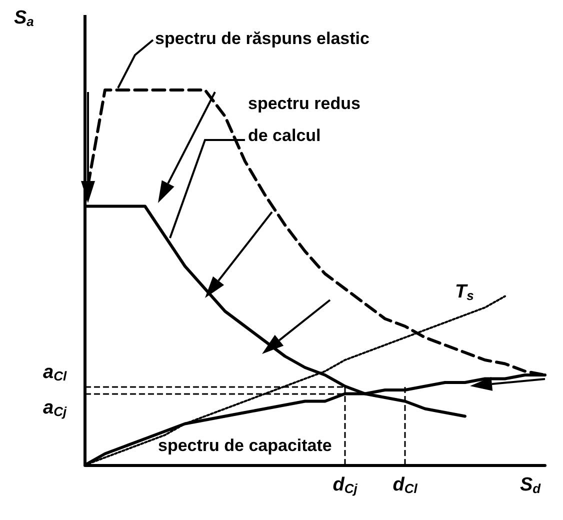  I want to click on x-tick-label: dCl, so click(405, 485).